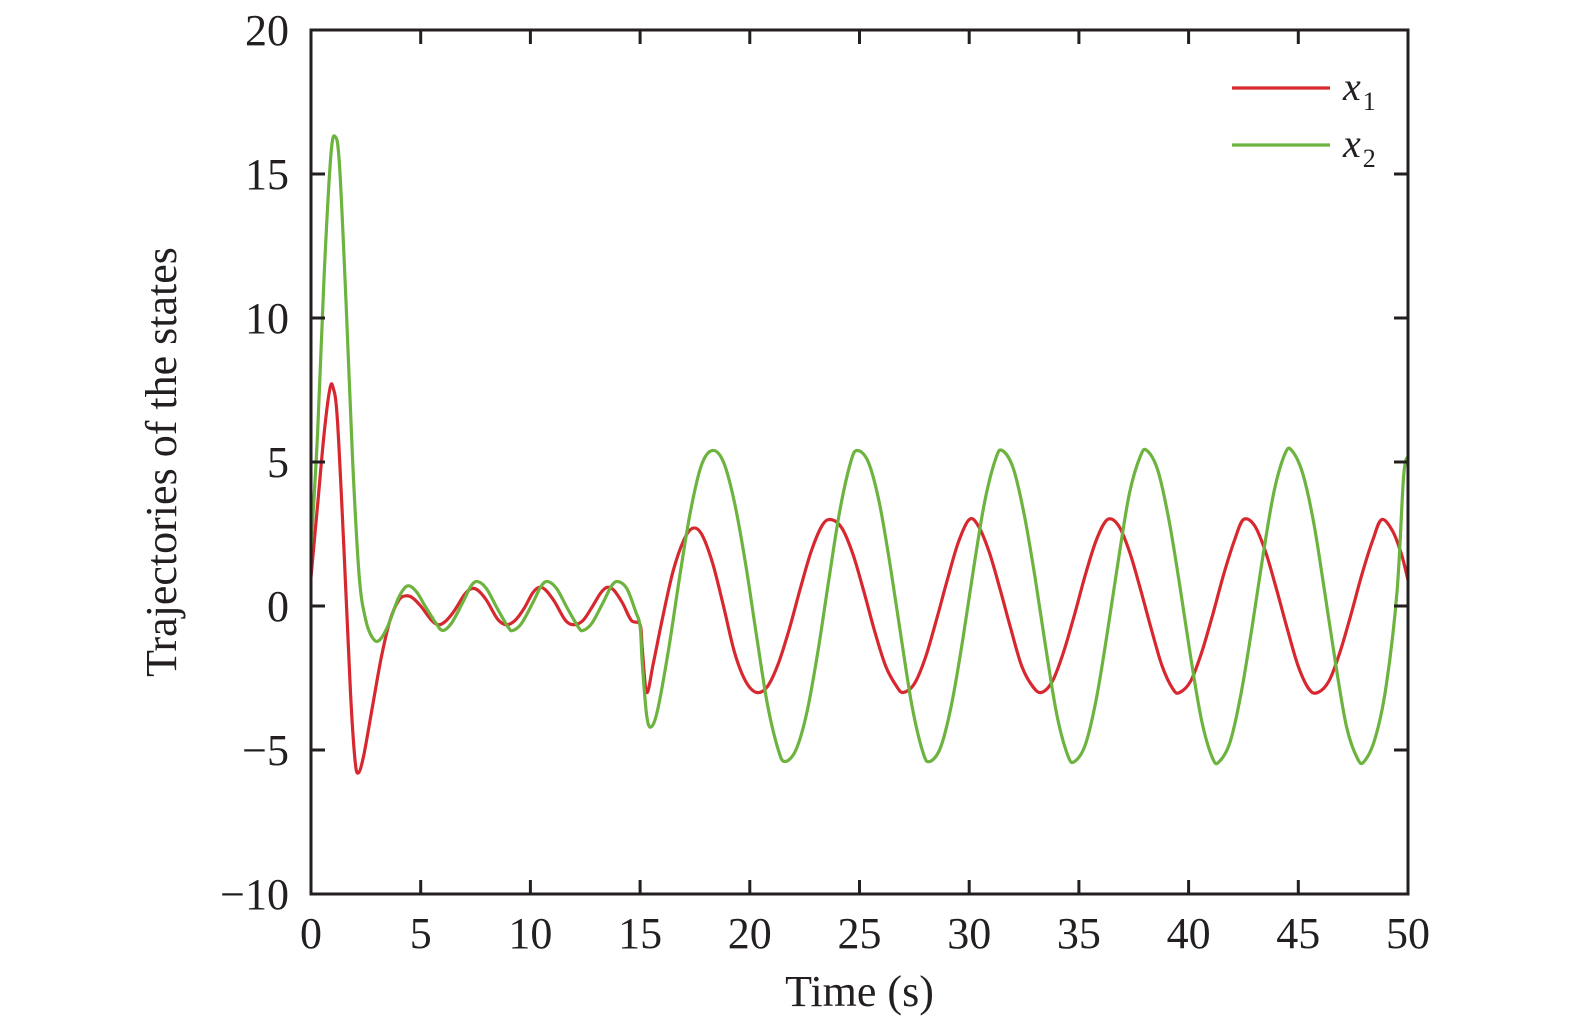  Describe the element at coordinates (1359, 90) in the screenshot. I see `legend-label-x1: x1` at that location.